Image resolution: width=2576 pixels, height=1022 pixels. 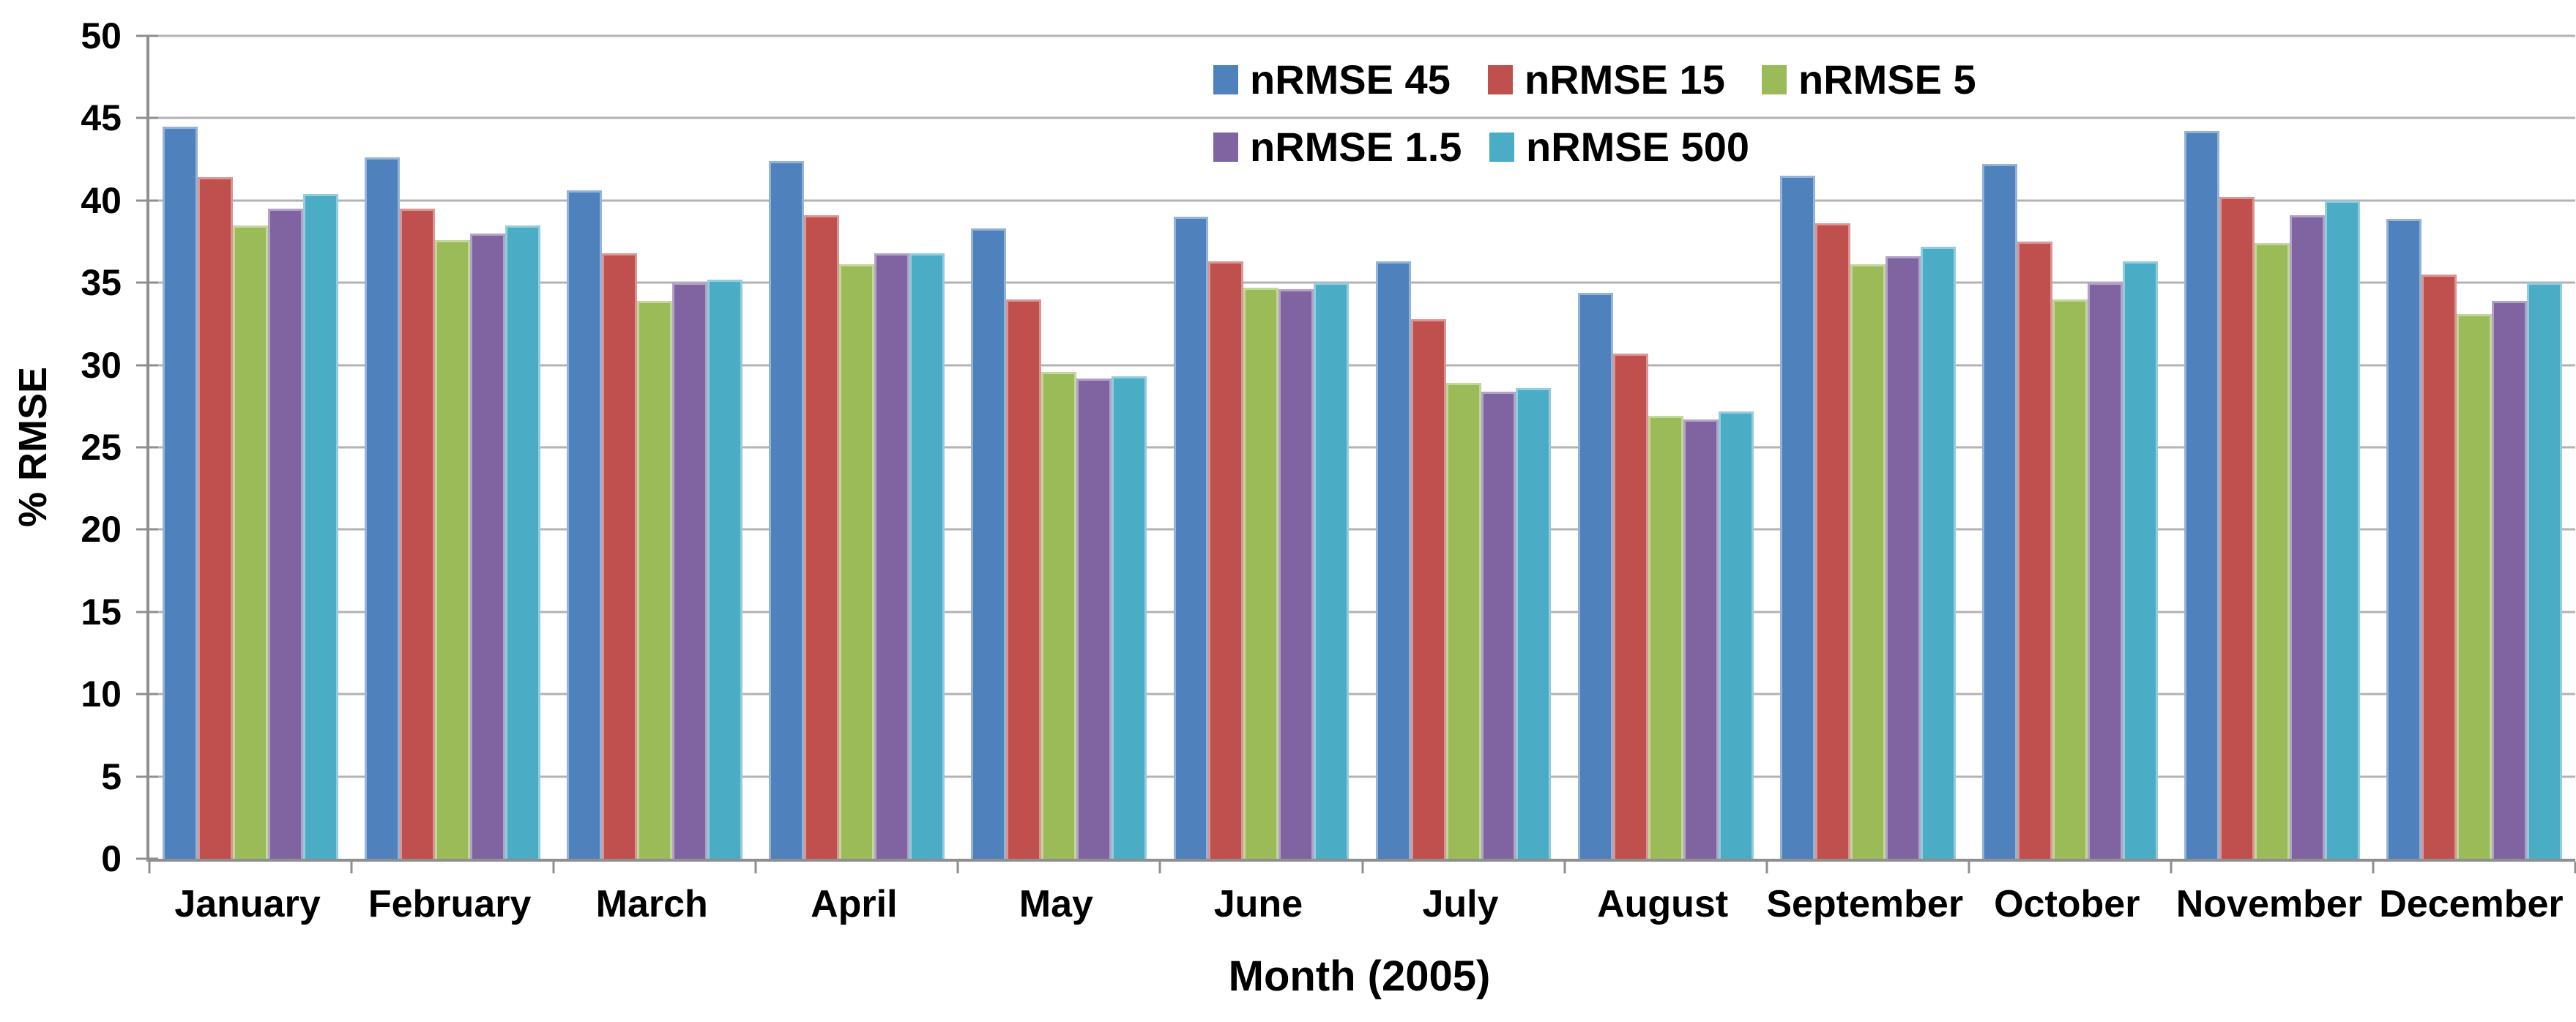 I want to click on y-tick-label-50: 50, so click(x=101, y=35).